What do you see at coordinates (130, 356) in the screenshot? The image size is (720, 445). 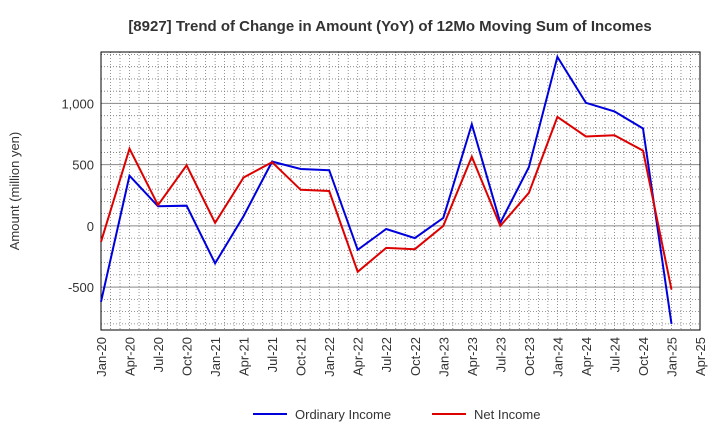 I see `x-tick-label: Apr-20` at bounding box center [130, 356].